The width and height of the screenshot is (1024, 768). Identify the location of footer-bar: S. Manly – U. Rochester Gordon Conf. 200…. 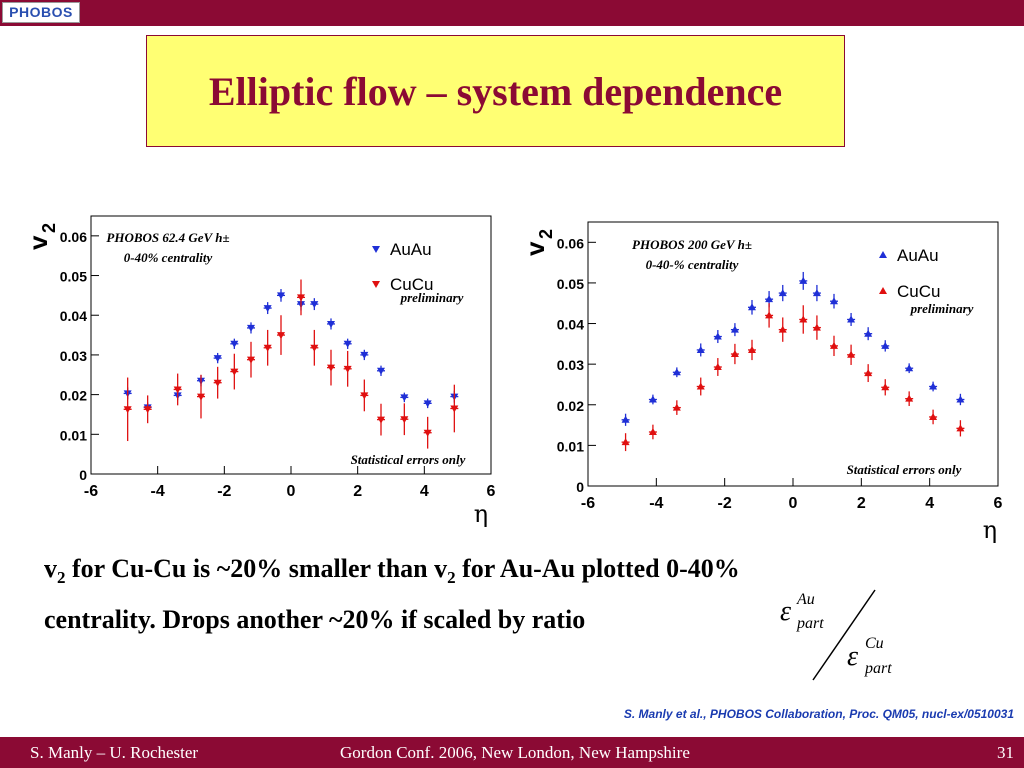
(512, 752).